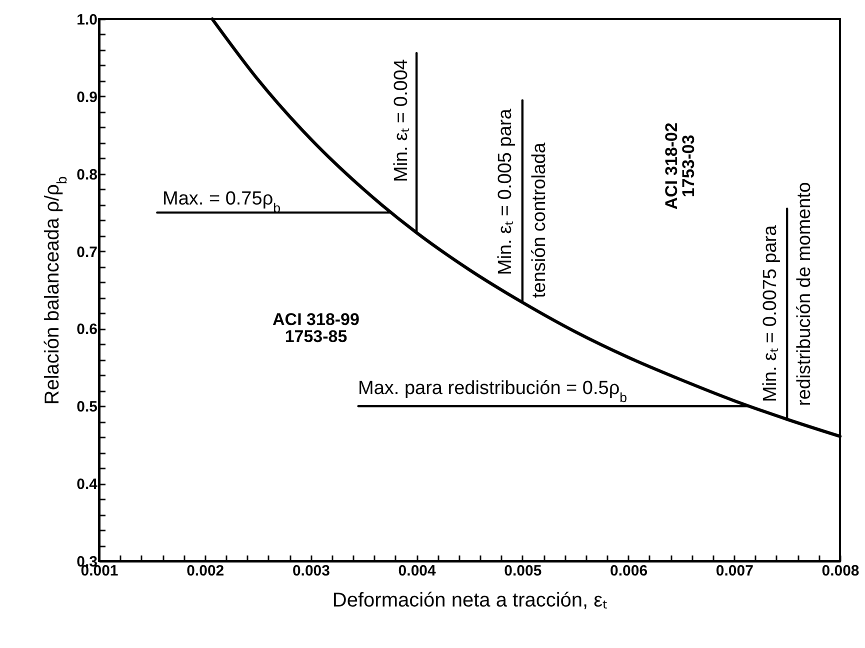 The image size is (865, 648). What do you see at coordinates (316, 319) in the screenshot?
I see `annotation: ACI 318-99` at bounding box center [316, 319].